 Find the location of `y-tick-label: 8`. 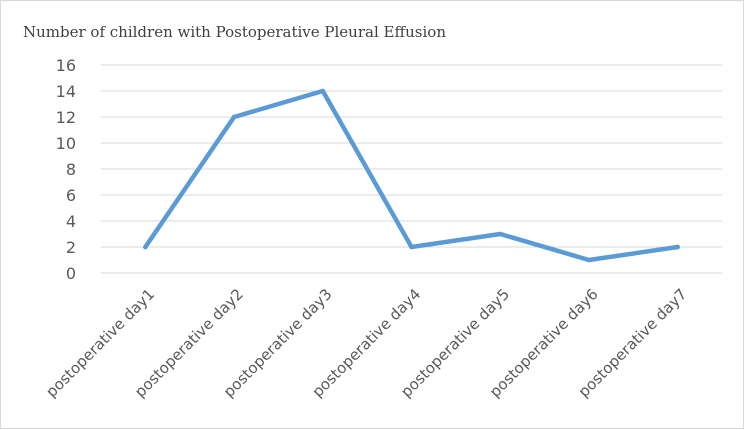

y-tick-label: 8 is located at coordinates (71, 169).